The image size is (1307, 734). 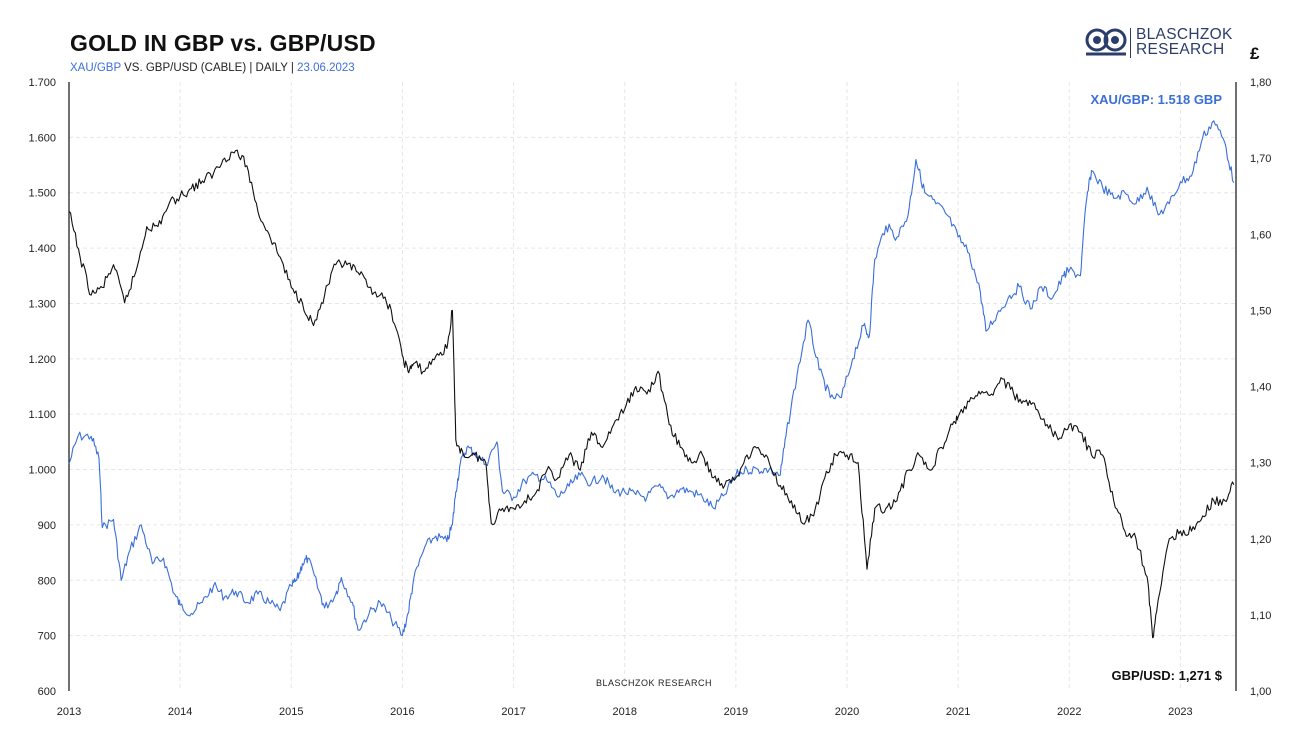 I want to click on right-y-tick-label: 1,60, so click(x=1260, y=235).